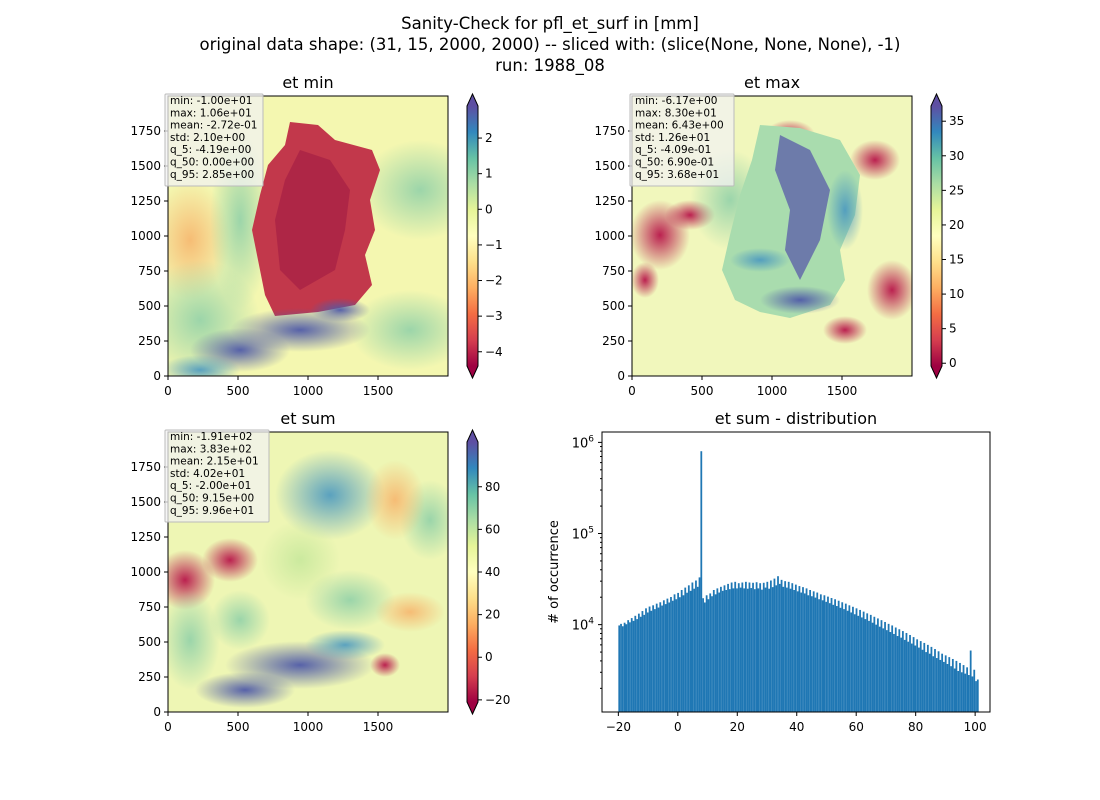  I want to click on y-tick-label: 1250, so click(609, 201).